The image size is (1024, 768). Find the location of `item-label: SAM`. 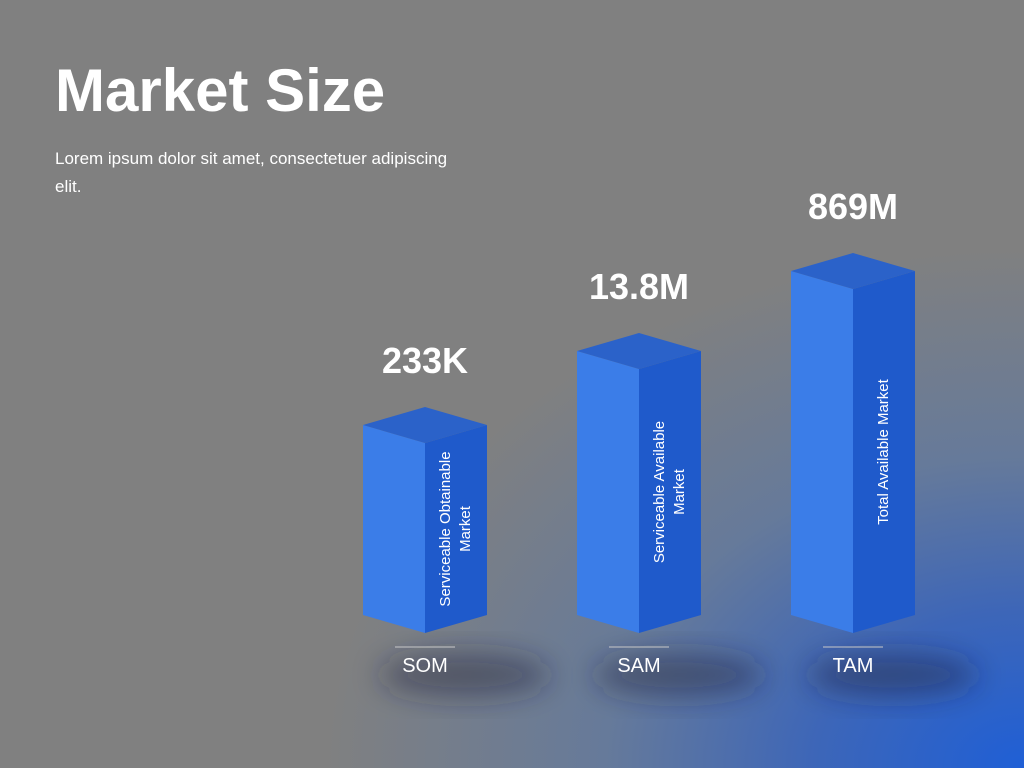

item-label: SAM is located at coordinates (639, 666).